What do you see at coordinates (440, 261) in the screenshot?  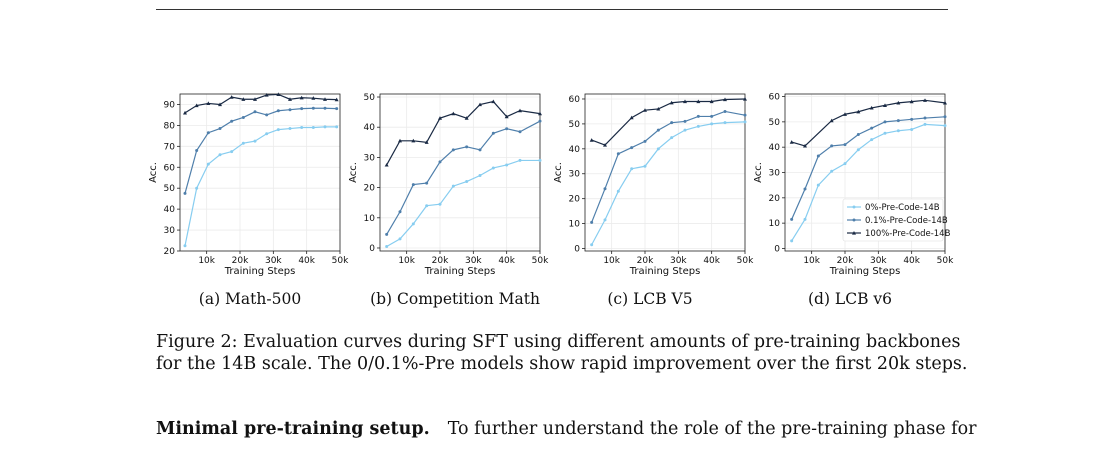 I see `x-tick-label: 20k` at bounding box center [440, 261].